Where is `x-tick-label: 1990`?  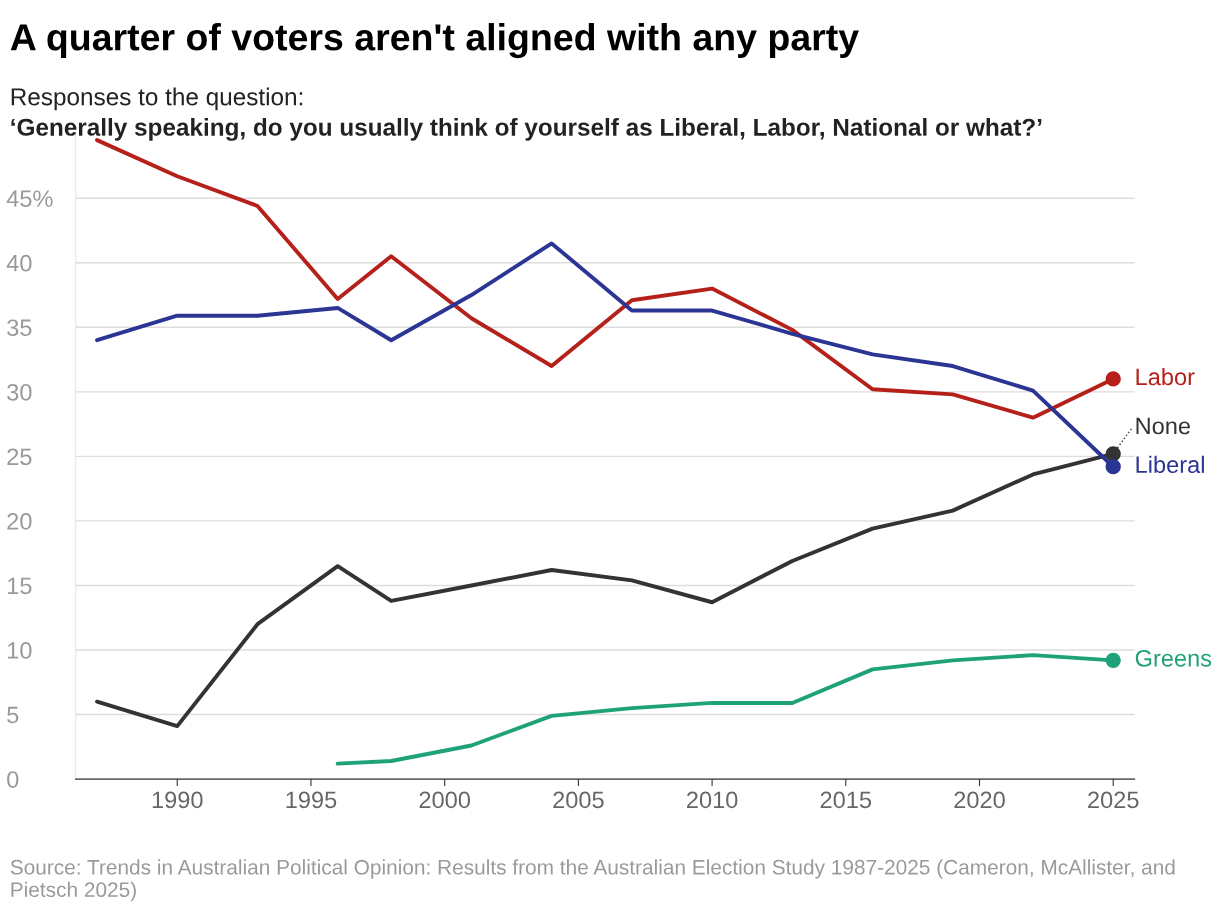
x-tick-label: 1990 is located at coordinates (177, 800).